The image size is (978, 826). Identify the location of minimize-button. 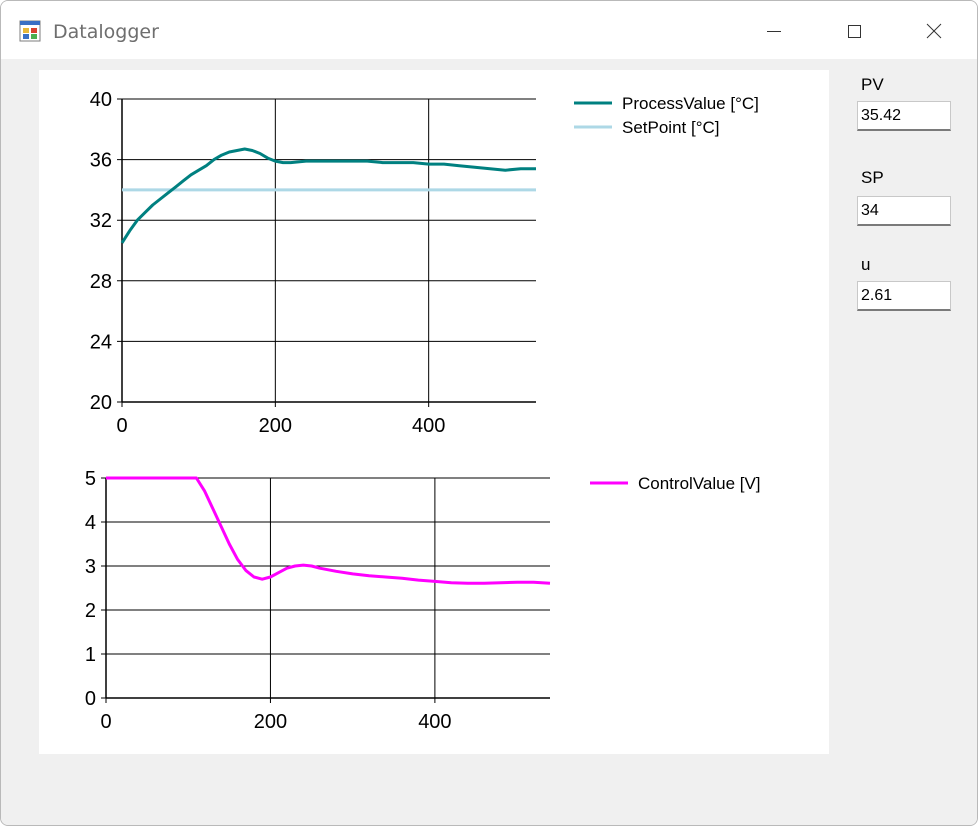
(775, 30).